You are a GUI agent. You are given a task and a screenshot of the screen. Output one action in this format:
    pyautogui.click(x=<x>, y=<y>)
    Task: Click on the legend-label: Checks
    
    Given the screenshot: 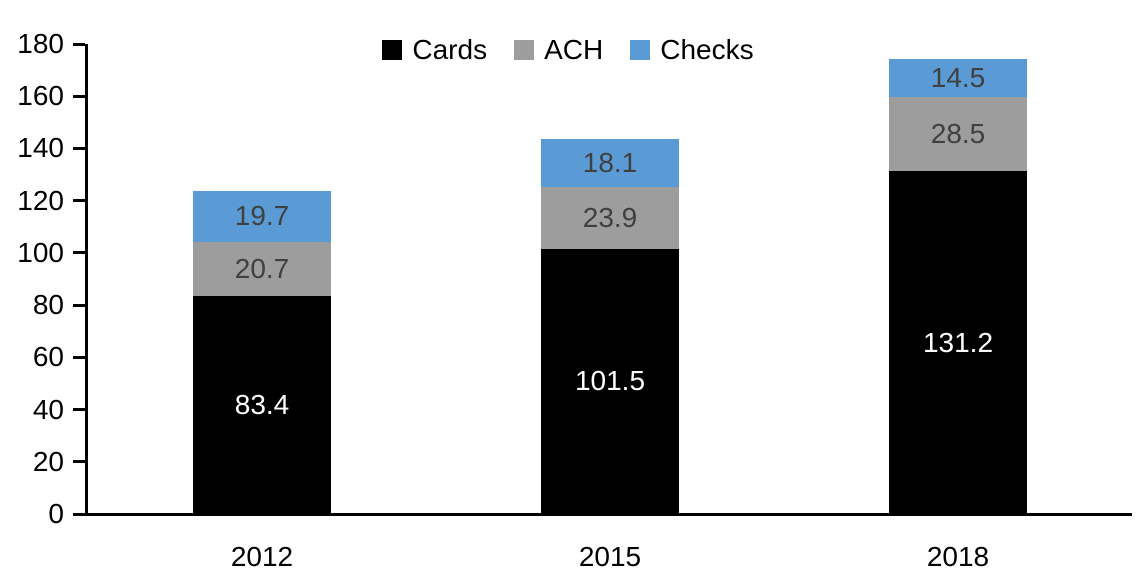 What is the action you would take?
    pyautogui.click(x=707, y=49)
    